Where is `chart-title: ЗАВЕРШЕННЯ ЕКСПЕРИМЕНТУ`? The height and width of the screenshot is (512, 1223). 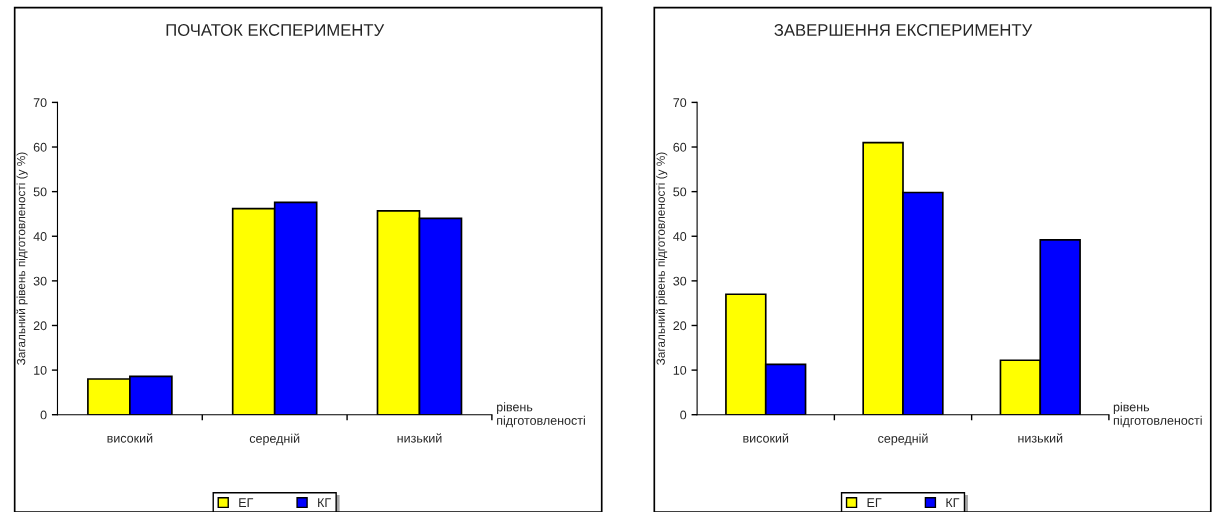
chart-title: ЗАВЕРШЕННЯ ЕКСПЕРИМЕНТУ is located at coordinates (903, 30).